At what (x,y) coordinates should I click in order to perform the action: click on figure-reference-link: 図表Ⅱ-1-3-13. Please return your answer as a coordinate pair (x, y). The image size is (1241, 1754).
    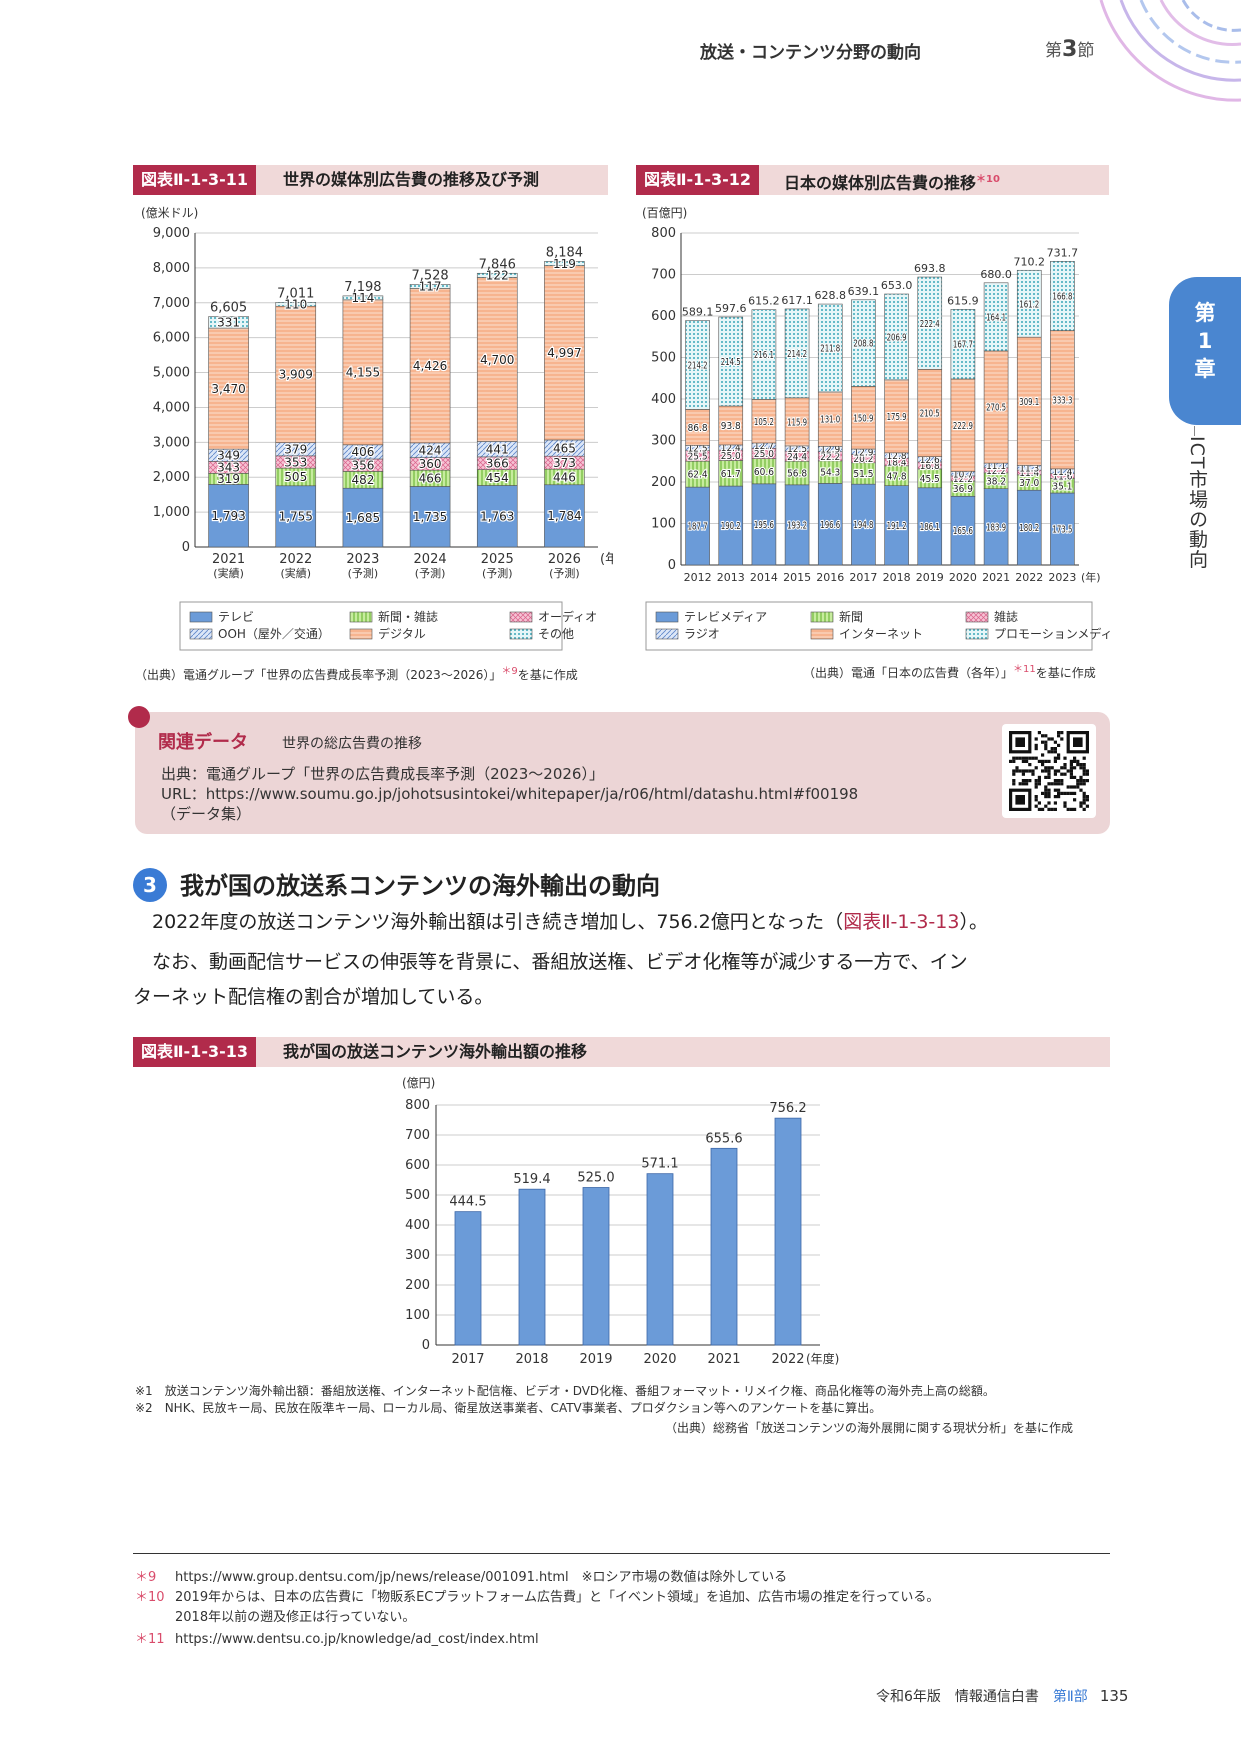
    Looking at the image, I should click on (901, 922).